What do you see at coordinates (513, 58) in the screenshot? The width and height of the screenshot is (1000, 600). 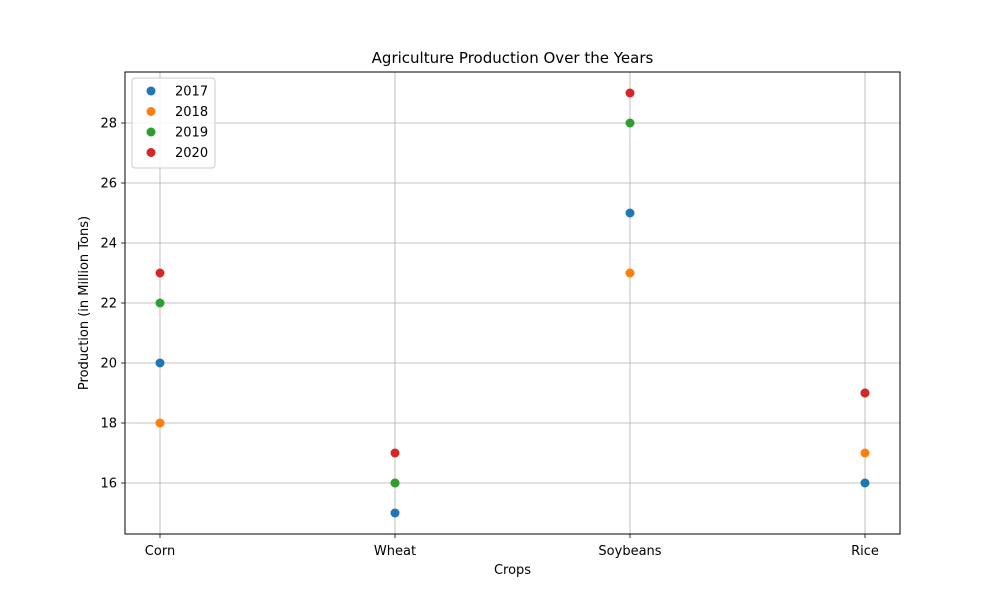 I see `chart-title: Agriculture Production Over the Years` at bounding box center [513, 58].